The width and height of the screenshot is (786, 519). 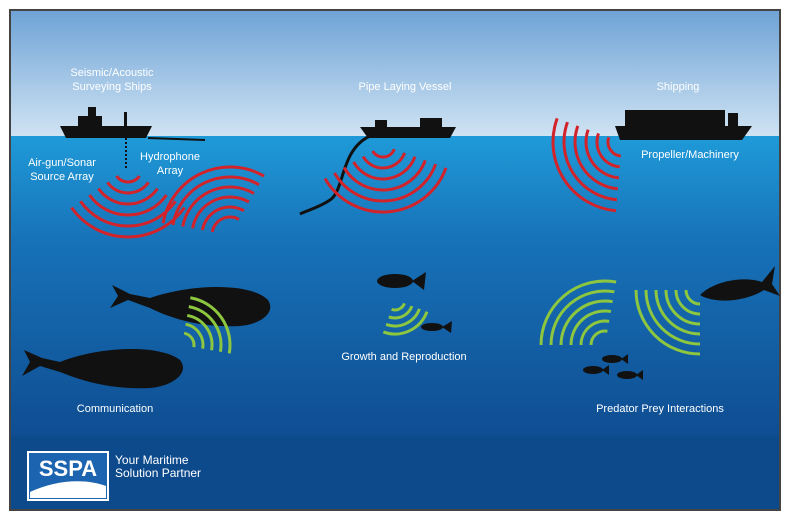 I want to click on survey-ship, so click(x=133, y=137).